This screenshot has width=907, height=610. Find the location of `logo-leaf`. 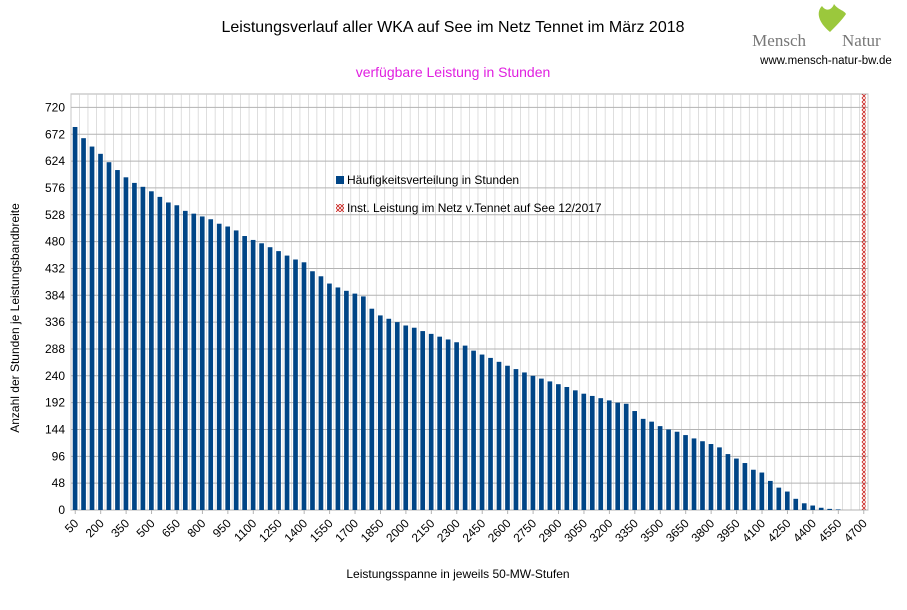

logo-leaf is located at coordinates (832, 18).